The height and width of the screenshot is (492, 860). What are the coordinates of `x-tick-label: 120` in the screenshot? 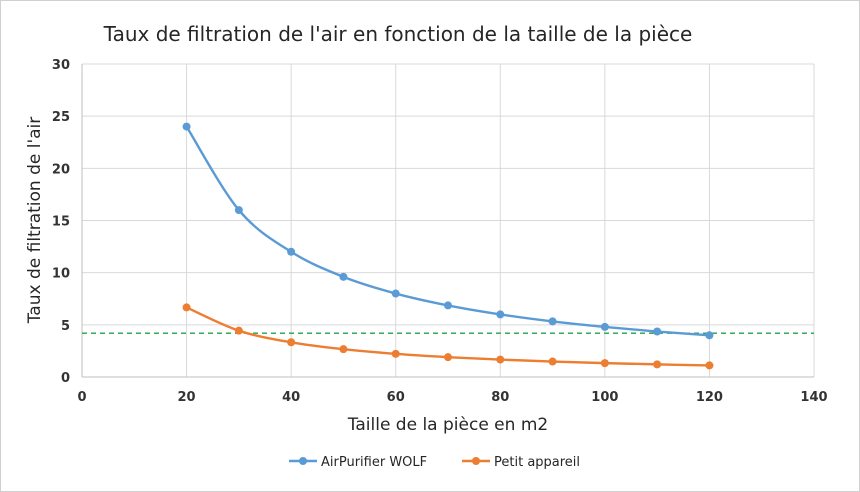 It's located at (709, 397).